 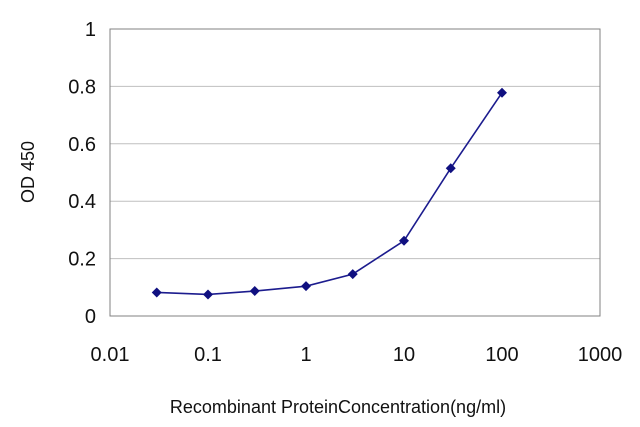 What do you see at coordinates (501, 355) in the screenshot?
I see `x-tick-label: 100` at bounding box center [501, 355].